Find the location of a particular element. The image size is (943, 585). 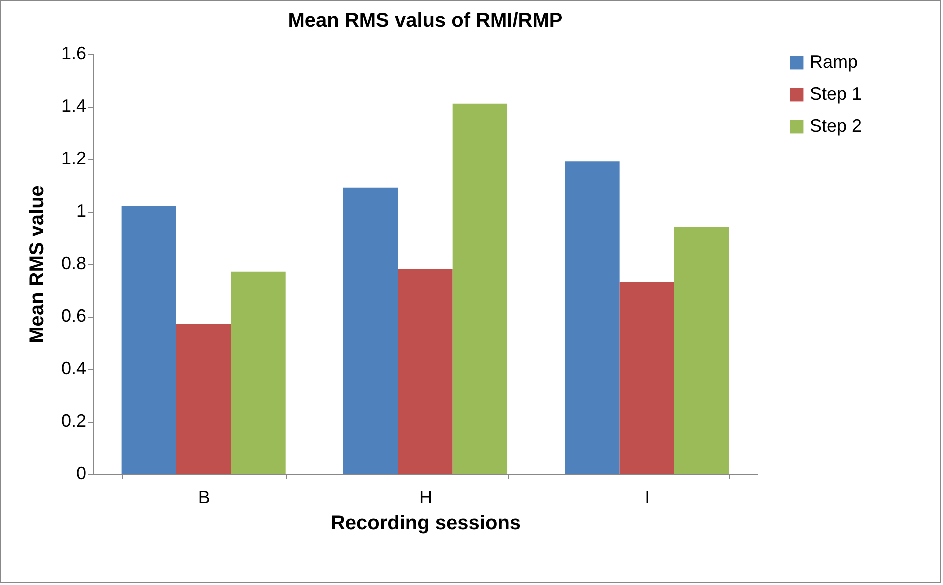

y-tick-label: 1.4 is located at coordinates (73, 106).